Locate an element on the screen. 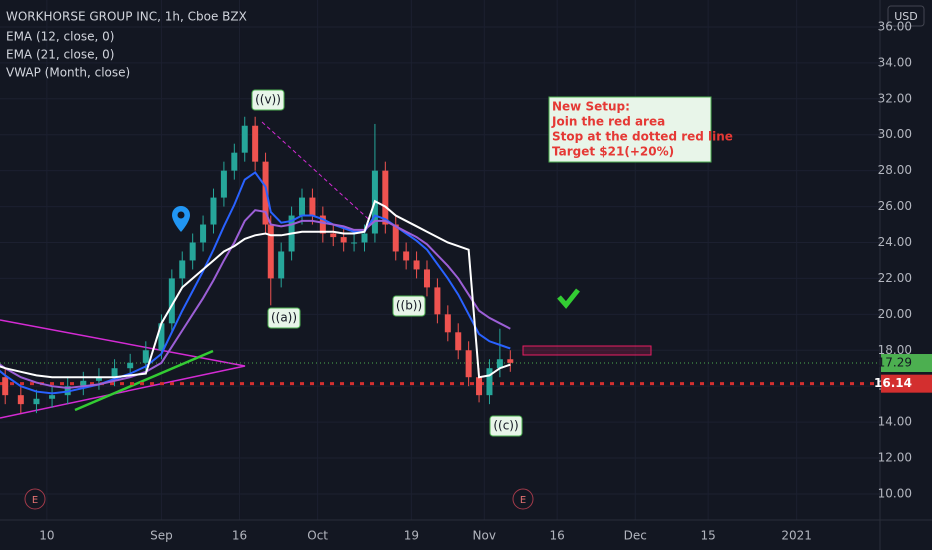 The width and height of the screenshot is (932, 550). wave-label: ((c)) is located at coordinates (505, 426).